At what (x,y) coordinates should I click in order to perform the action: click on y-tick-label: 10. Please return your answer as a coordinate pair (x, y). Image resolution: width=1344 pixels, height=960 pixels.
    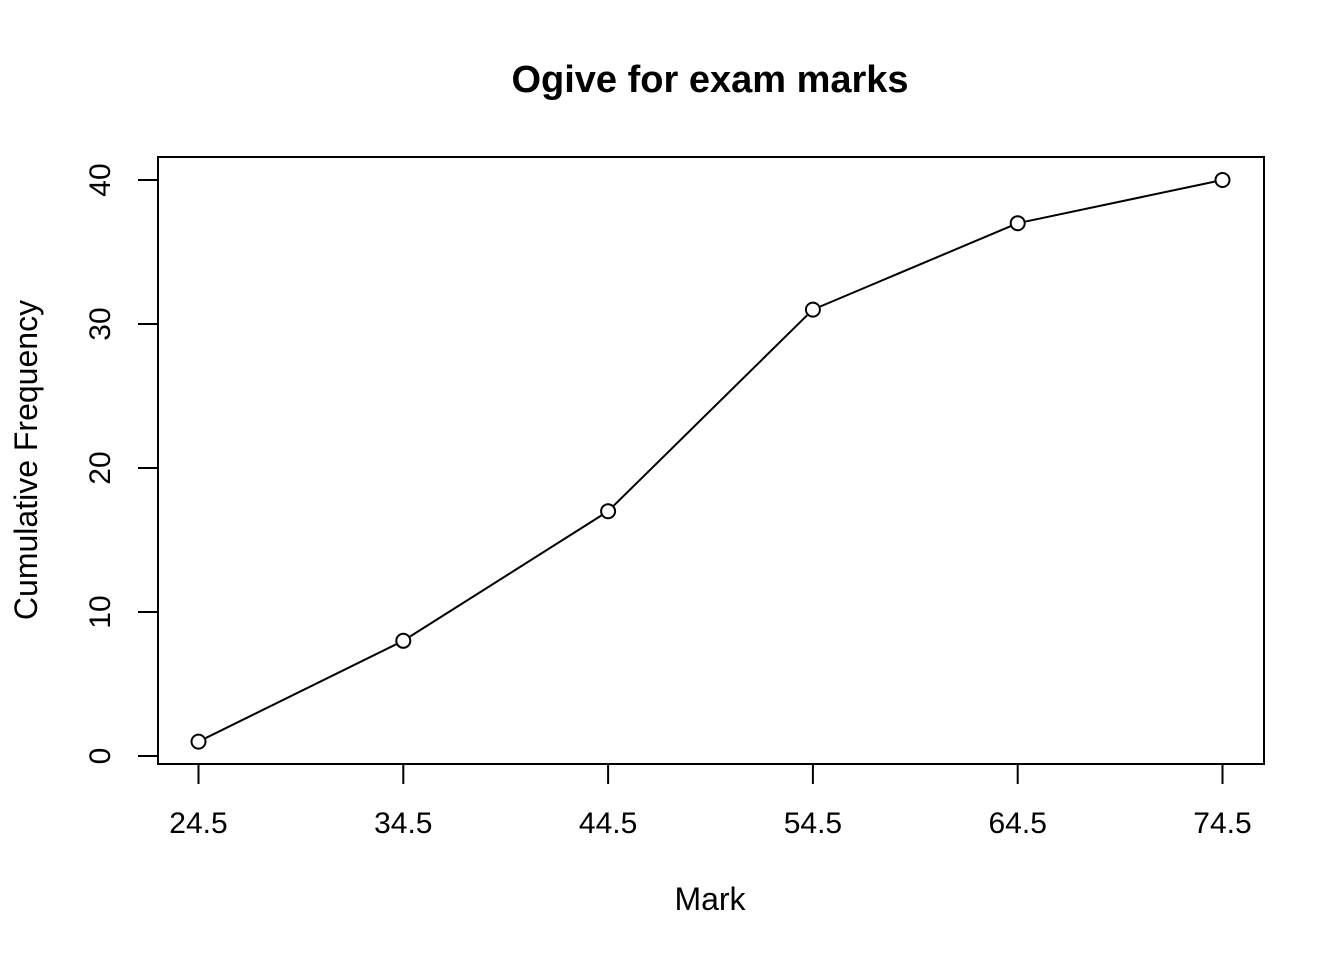
    Looking at the image, I should click on (100, 611).